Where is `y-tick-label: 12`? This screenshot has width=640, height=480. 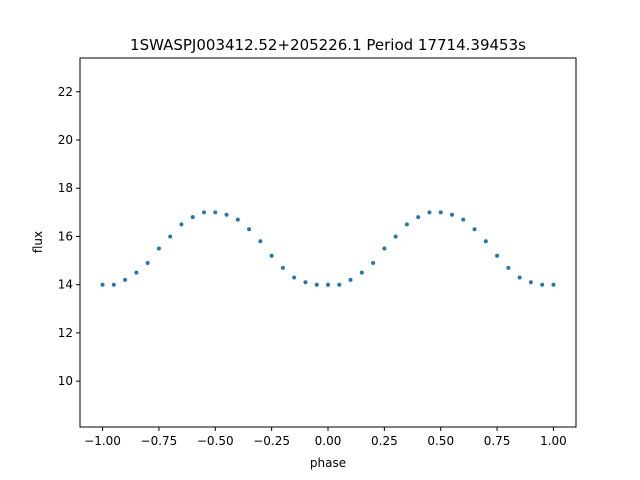
y-tick-label: 12 is located at coordinates (65, 333).